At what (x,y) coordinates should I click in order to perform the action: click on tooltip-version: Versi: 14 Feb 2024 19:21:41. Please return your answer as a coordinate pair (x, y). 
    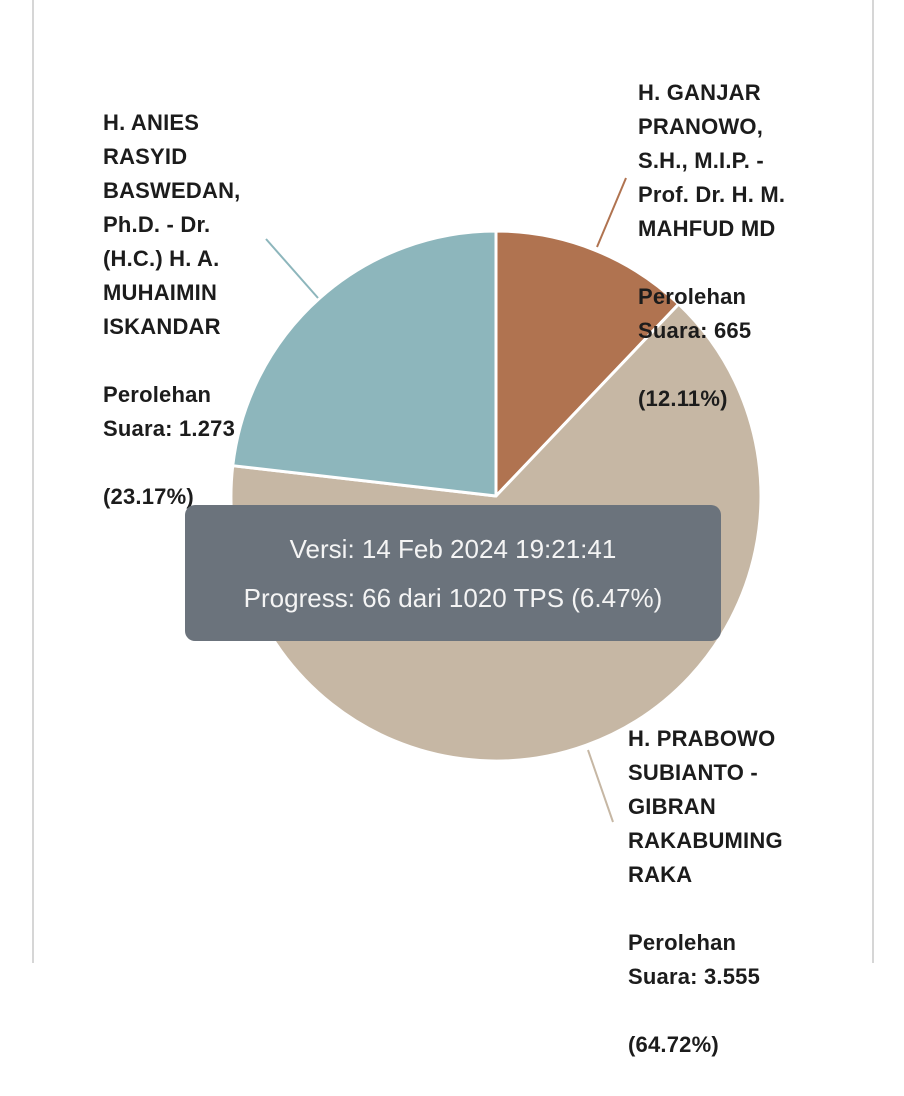
    Looking at the image, I should click on (453, 549).